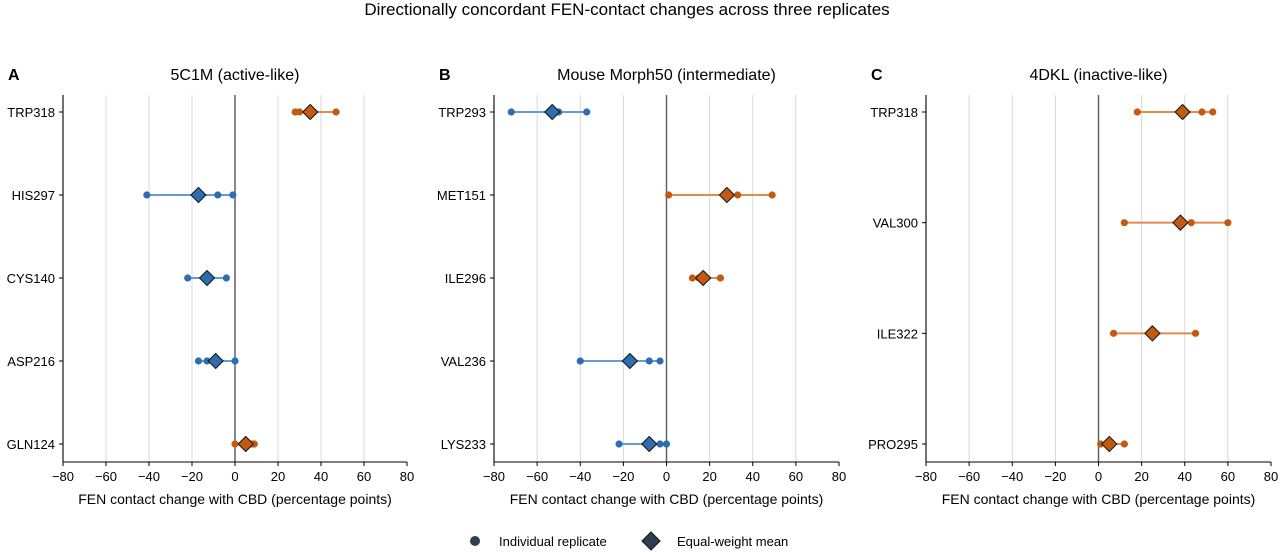 Image resolution: width=1280 pixels, height=552 pixels. I want to click on y-tick-label: VAL236, so click(463, 361).